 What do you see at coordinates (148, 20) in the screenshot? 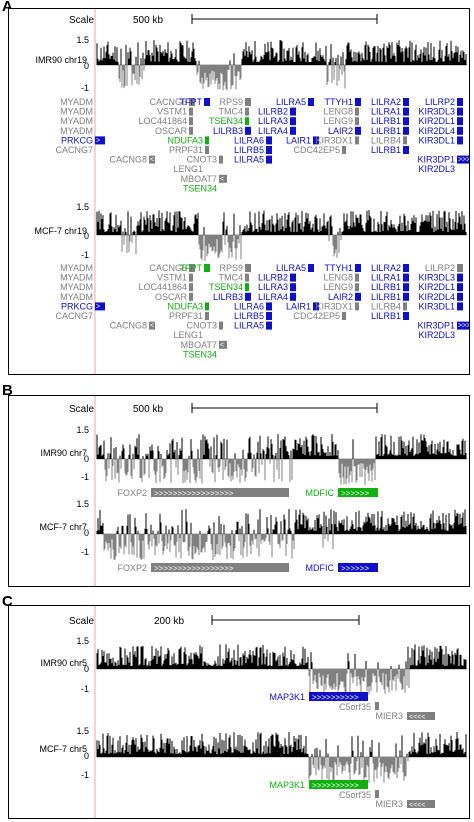
I see `scale-value: 500 kb` at bounding box center [148, 20].